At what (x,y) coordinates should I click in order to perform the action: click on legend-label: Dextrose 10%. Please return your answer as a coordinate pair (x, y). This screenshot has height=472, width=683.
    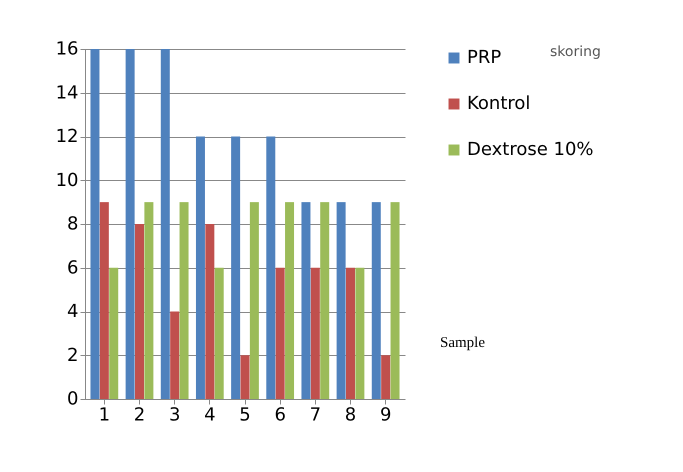
    Looking at the image, I should click on (530, 149).